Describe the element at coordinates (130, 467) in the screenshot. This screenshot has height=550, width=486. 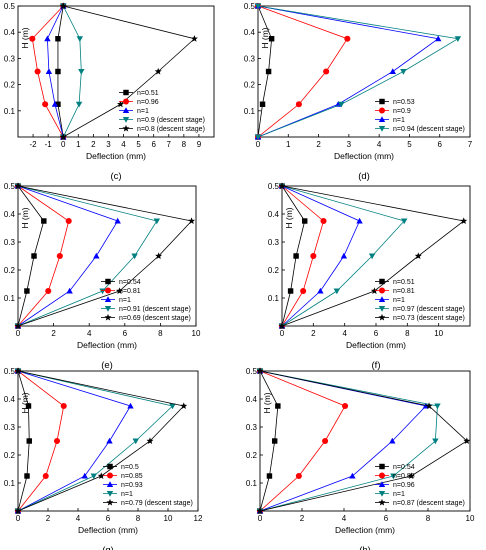
I see `legend-label: n=0.5` at that location.